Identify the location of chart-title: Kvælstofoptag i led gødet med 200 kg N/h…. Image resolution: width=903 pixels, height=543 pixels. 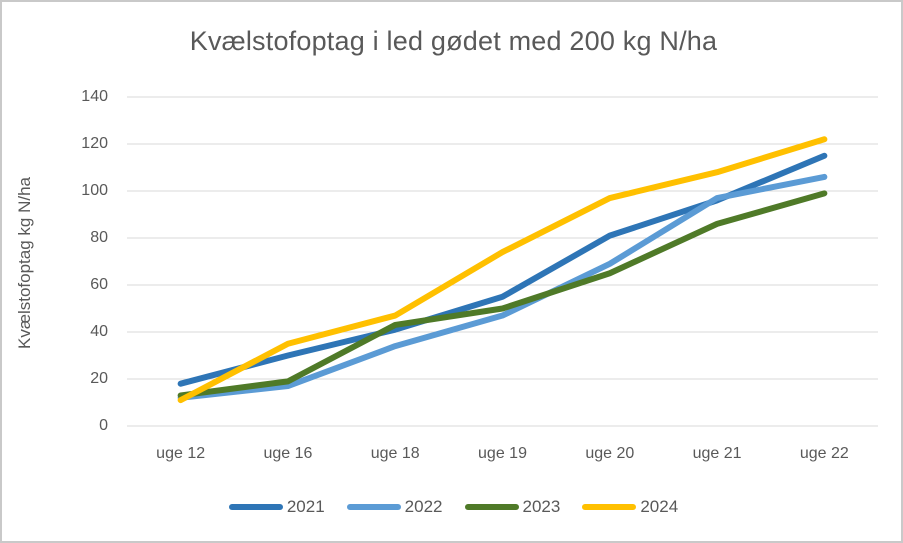
(453, 41).